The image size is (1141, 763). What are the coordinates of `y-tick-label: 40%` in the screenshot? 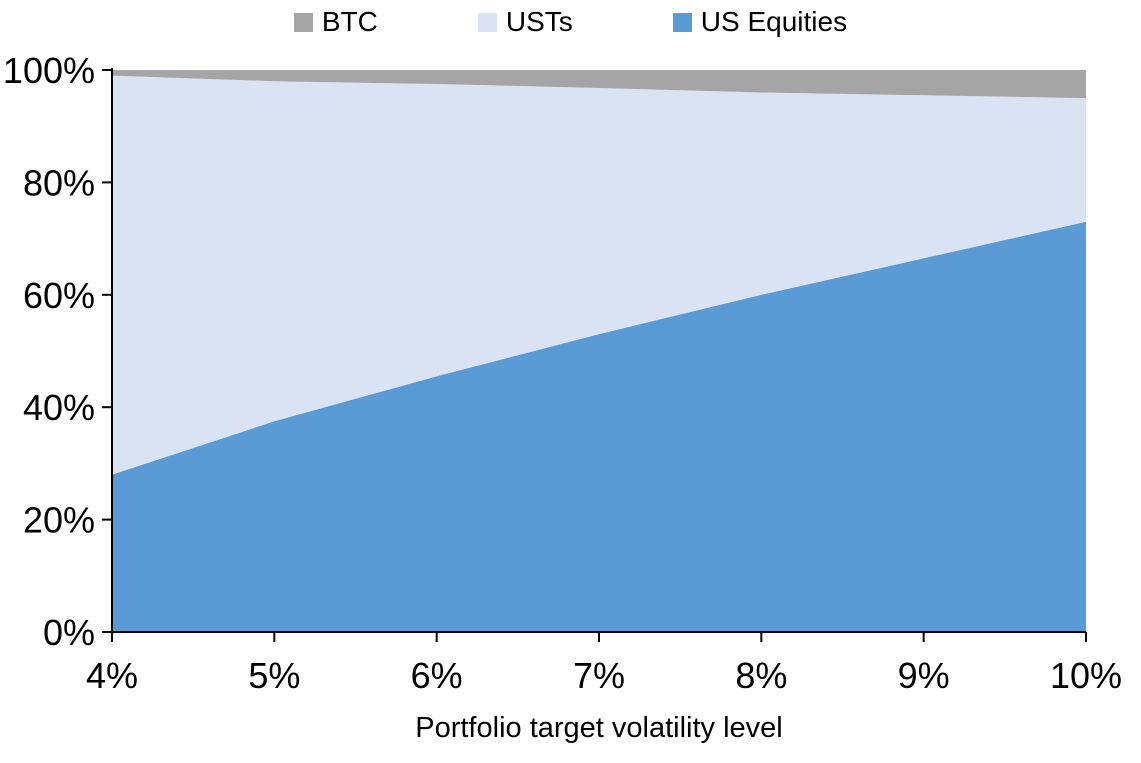 It's located at (59, 407).